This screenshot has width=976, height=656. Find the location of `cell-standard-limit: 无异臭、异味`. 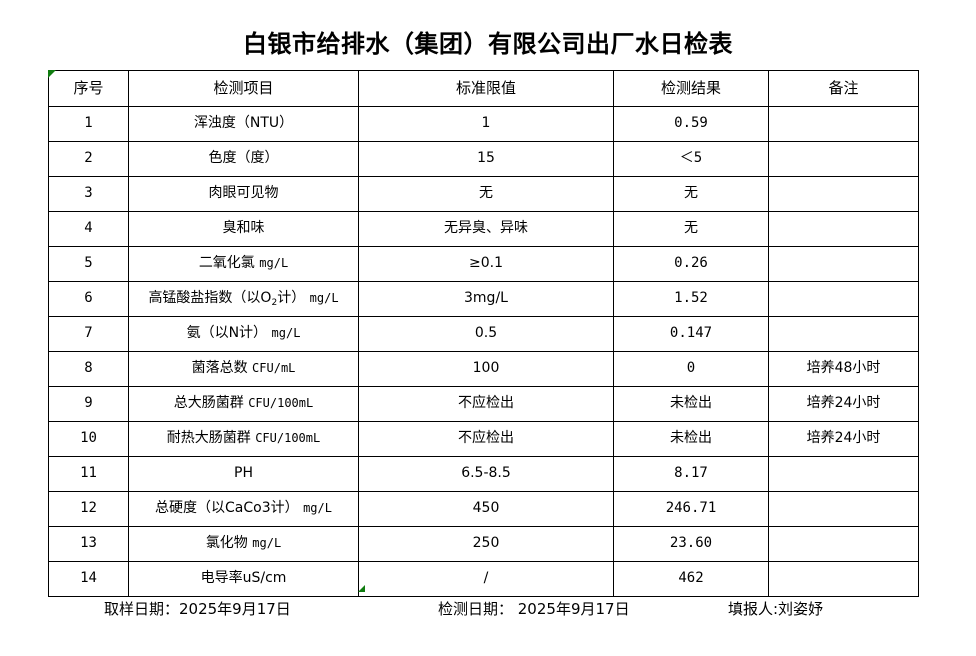

cell-standard-limit: 无异臭、异味 is located at coordinates (486, 229).